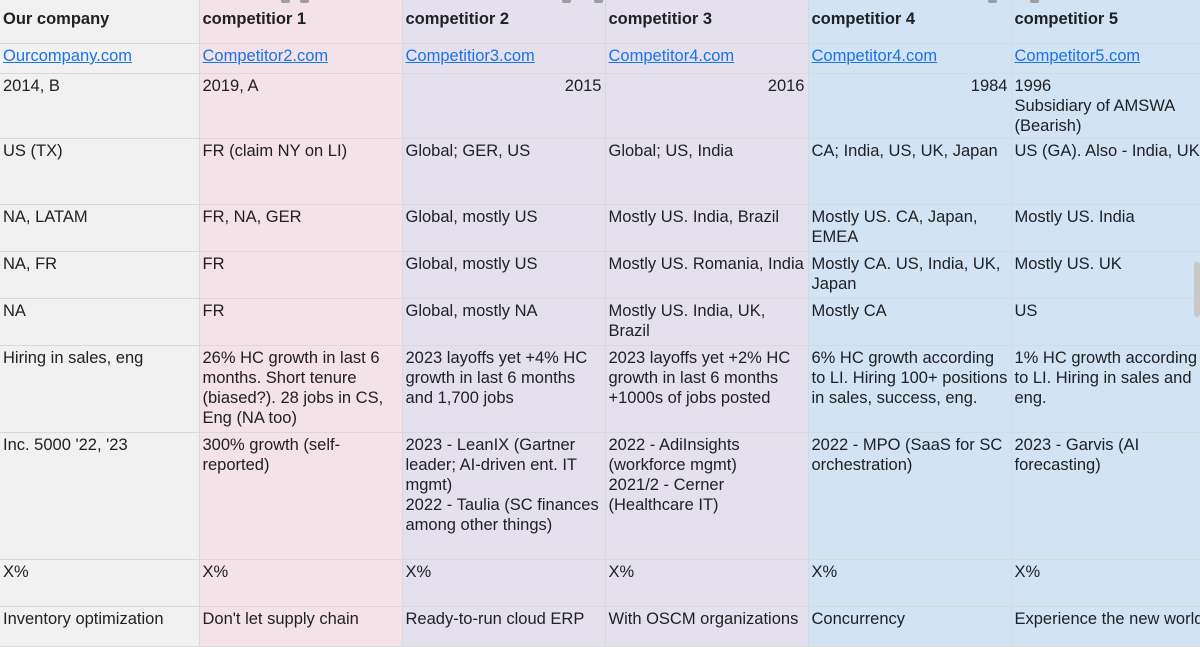 The height and width of the screenshot is (647, 1200). Describe the element at coordinates (99, 172) in the screenshot. I see `cell: US (TX)` at that location.